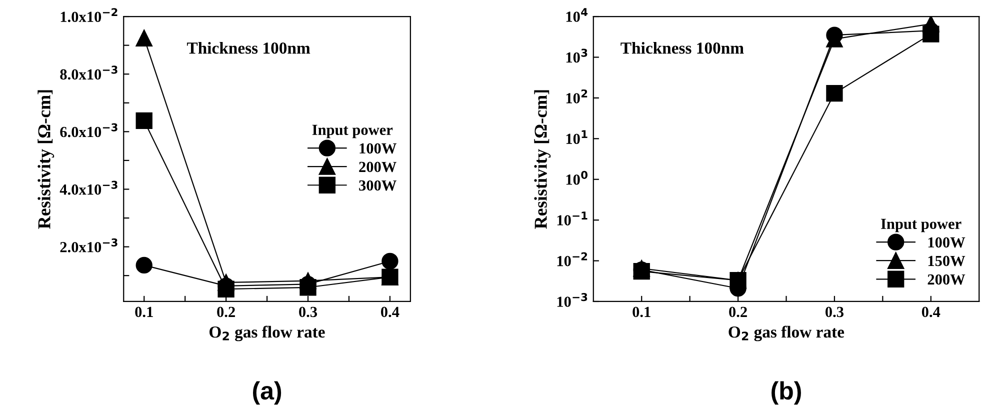 Image resolution: width=989 pixels, height=413 pixels. Describe the element at coordinates (89, 73) in the screenshot. I see `y-tick-label: 8.0x10$^{−3}$` at that location.